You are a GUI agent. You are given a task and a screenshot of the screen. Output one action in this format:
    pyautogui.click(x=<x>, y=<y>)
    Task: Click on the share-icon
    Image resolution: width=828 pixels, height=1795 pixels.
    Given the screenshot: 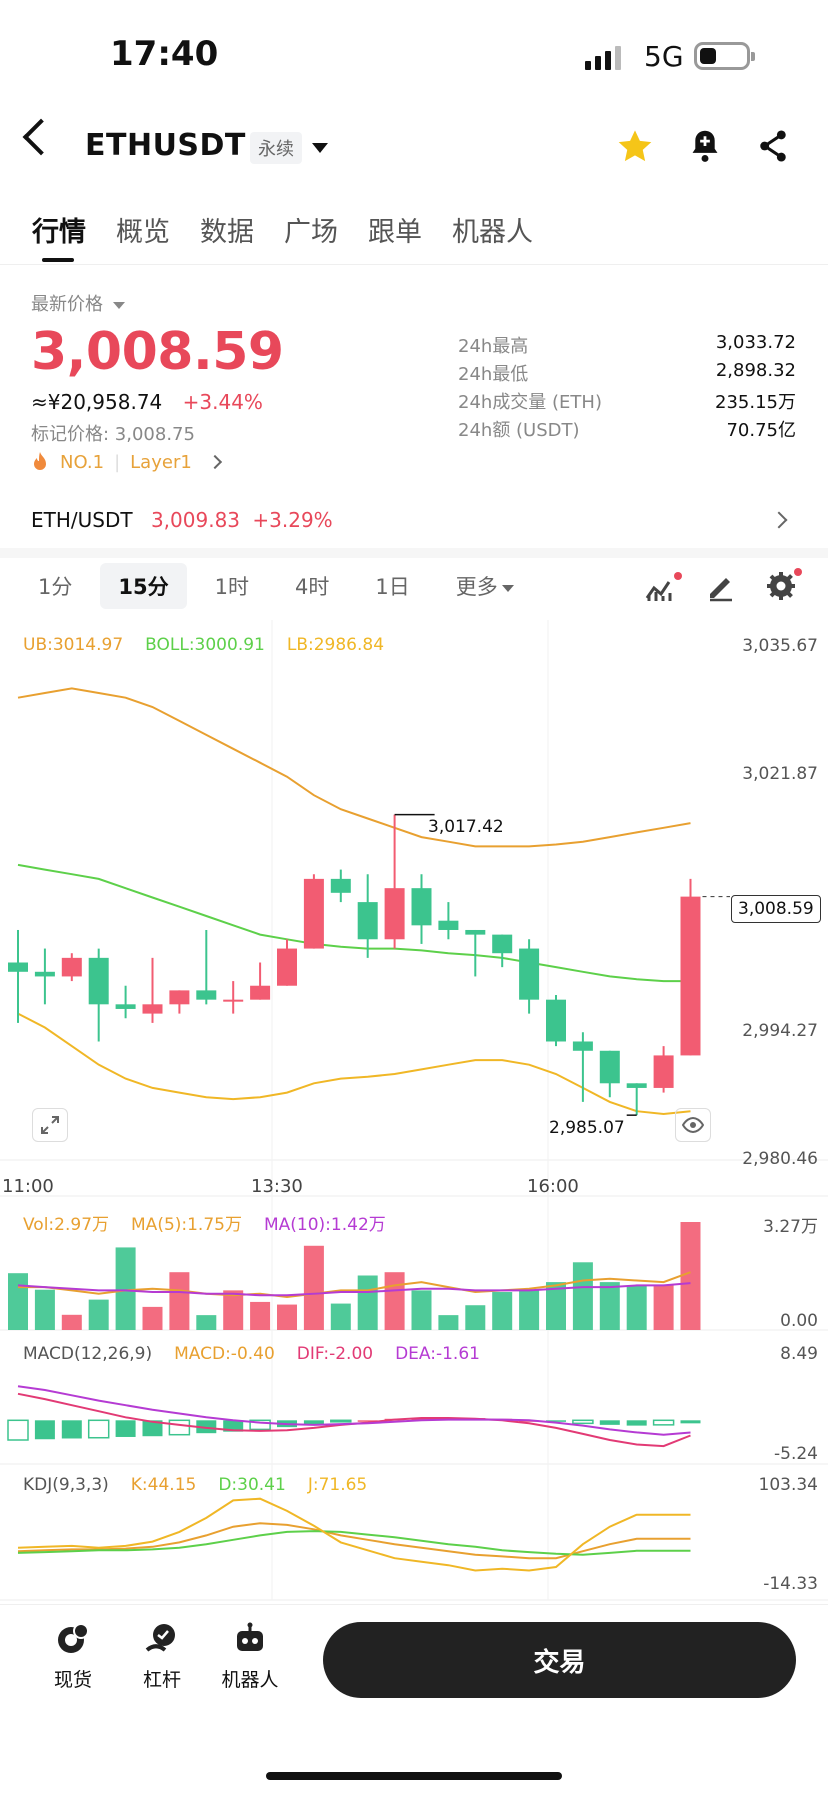 What is the action you would take?
    pyautogui.click(x=773, y=146)
    